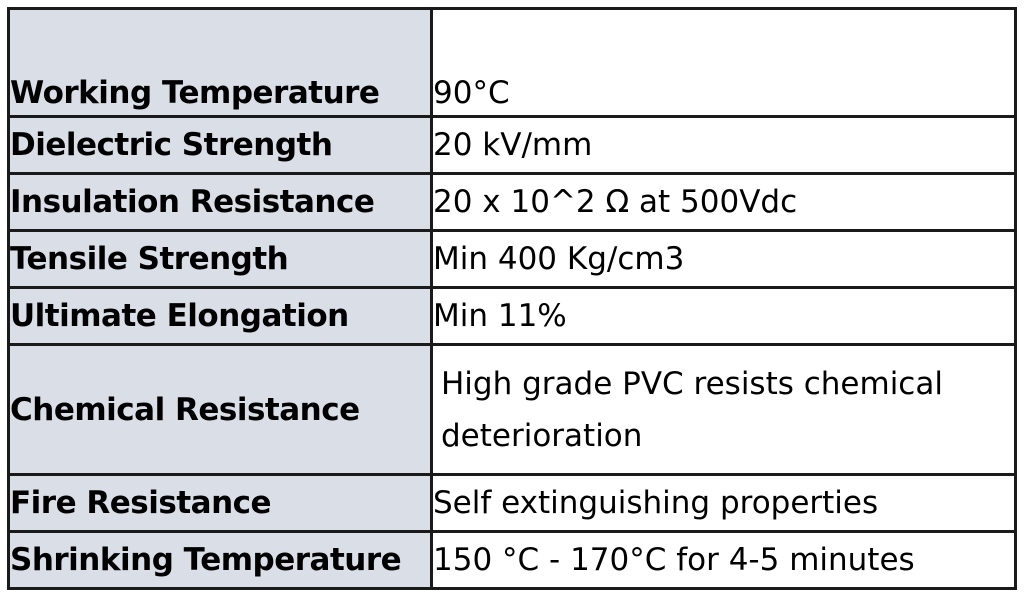 Image resolution: width=1024 pixels, height=599 pixels. I want to click on row-label: Working Temperature, so click(220, 62).